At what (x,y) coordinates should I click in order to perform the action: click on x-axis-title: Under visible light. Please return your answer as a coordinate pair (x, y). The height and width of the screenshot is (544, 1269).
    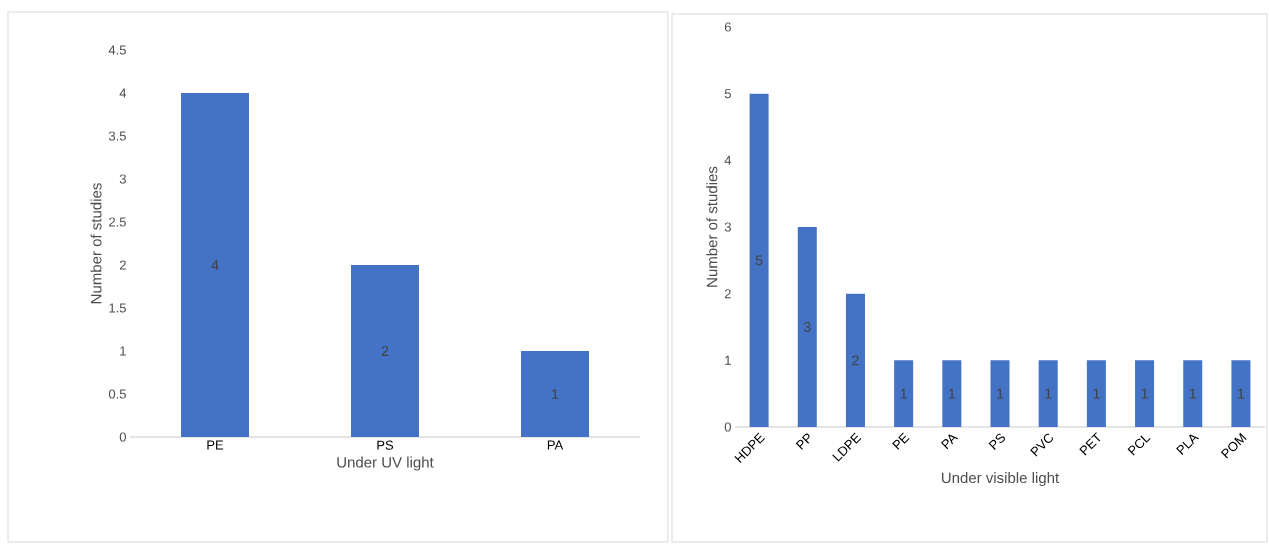
    Looking at the image, I should click on (1000, 479).